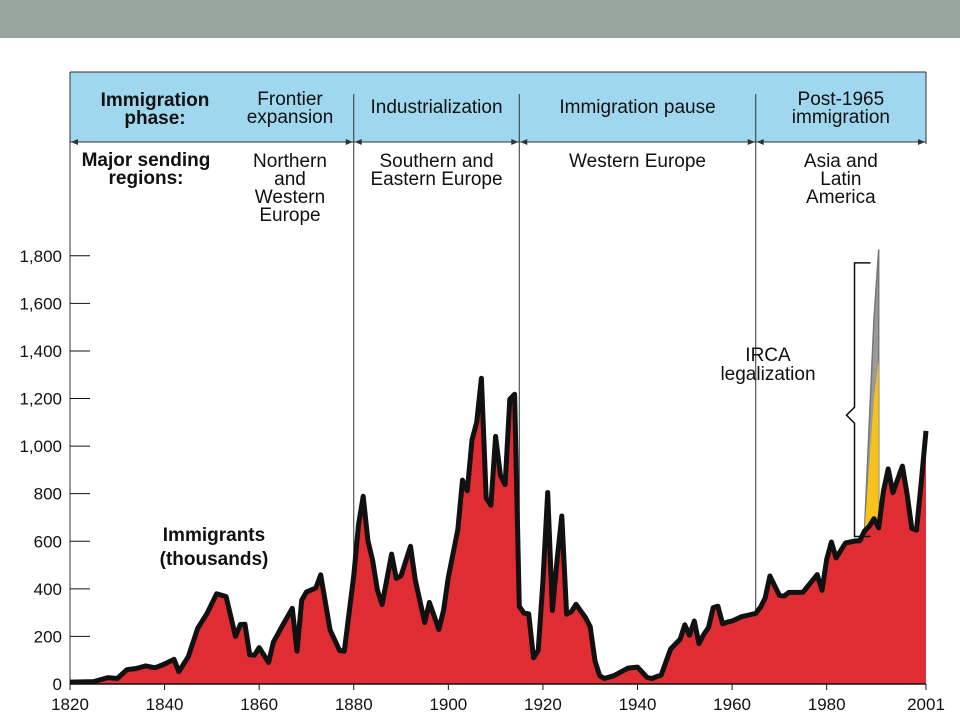 The width and height of the screenshot is (960, 720). I want to click on phase-row-label: Immigration phase:, so click(155, 109).